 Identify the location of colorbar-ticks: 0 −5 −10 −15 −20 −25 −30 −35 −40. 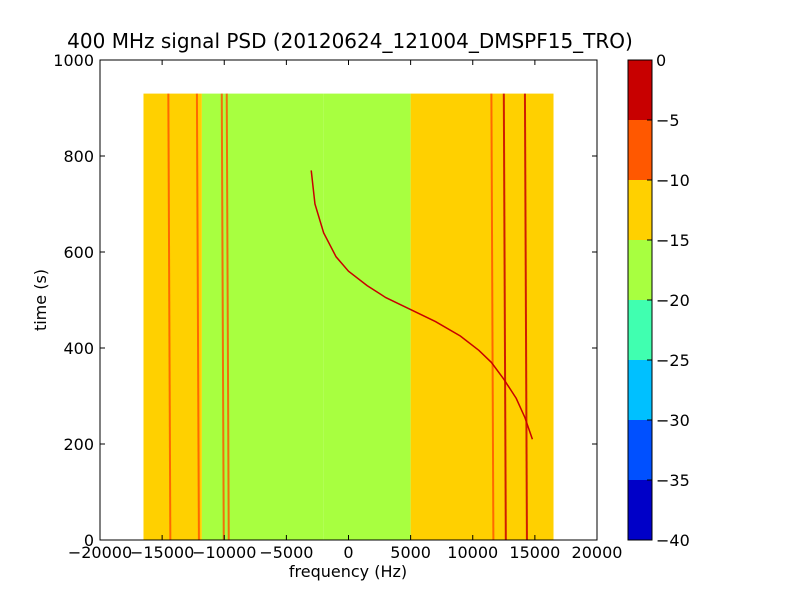
(668, 300).